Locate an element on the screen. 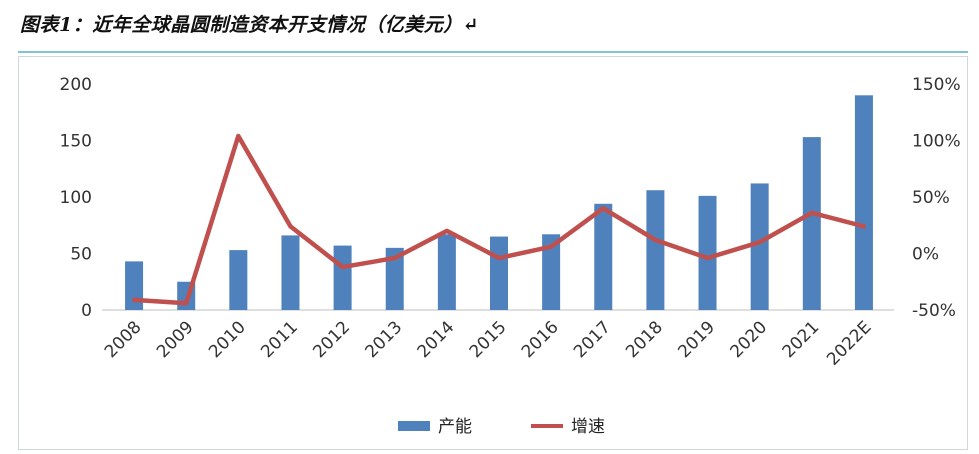  y-right-tick-label: 50% is located at coordinates (931, 198).